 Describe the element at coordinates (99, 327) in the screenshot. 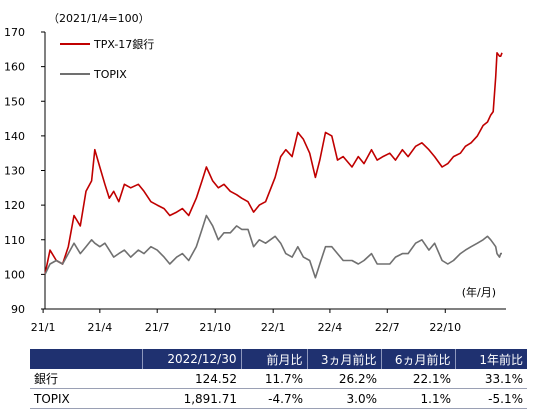

I see `x-tick-label: 21/4` at that location.